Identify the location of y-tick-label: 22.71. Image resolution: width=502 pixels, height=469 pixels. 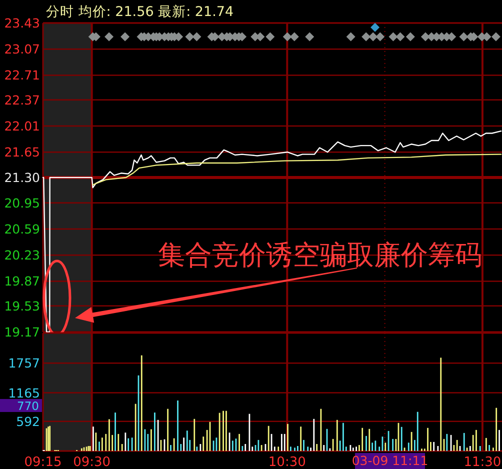
(22, 75).